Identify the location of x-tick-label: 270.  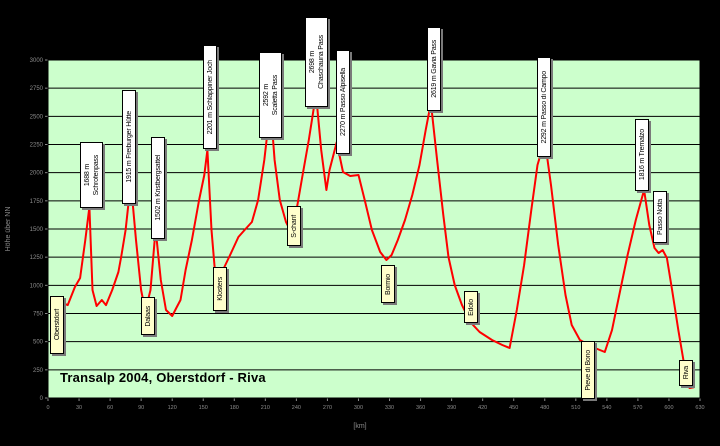
(327, 408).